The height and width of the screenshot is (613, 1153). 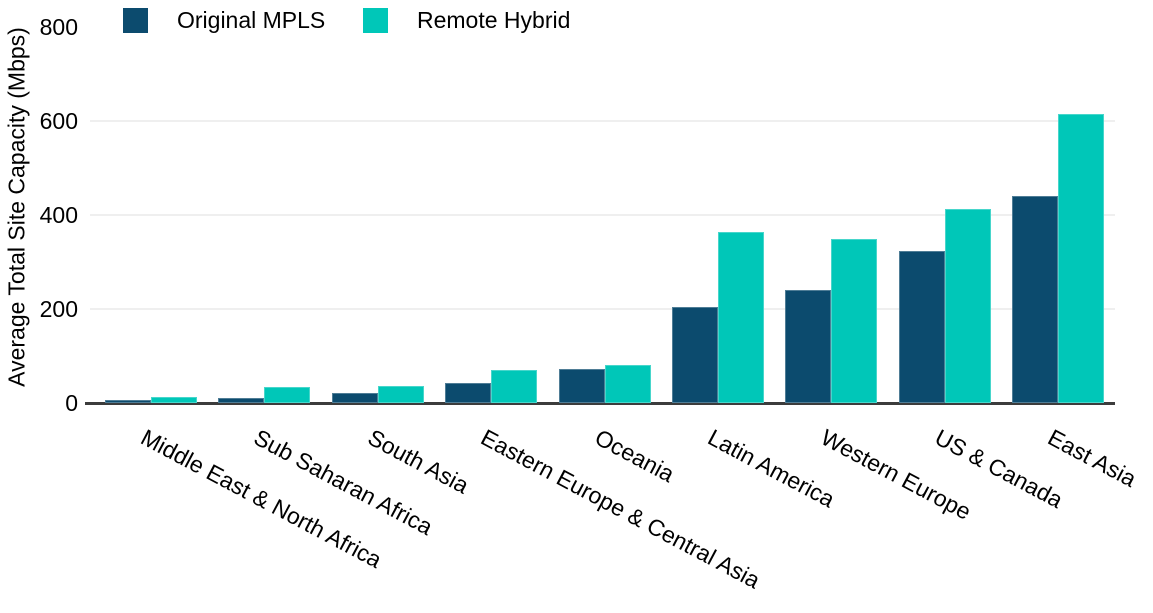 What do you see at coordinates (58, 121) in the screenshot?
I see `y-tick-label-600: 600` at bounding box center [58, 121].